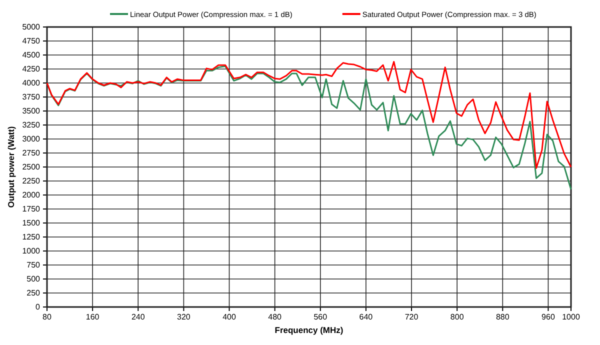 The height and width of the screenshot is (345, 600). Describe the element at coordinates (33, 279) in the screenshot. I see `y-tick-label: 500` at that location.